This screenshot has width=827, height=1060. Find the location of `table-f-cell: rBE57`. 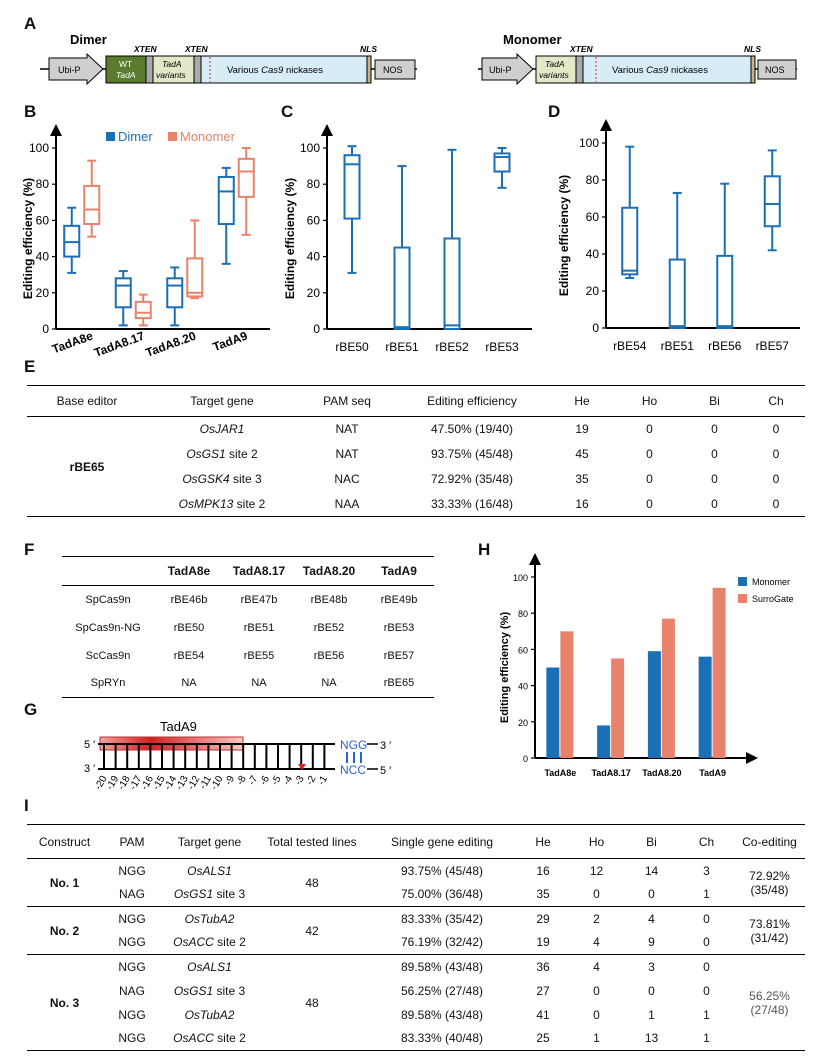

table-f-cell: rBE57 is located at coordinates (399, 655).